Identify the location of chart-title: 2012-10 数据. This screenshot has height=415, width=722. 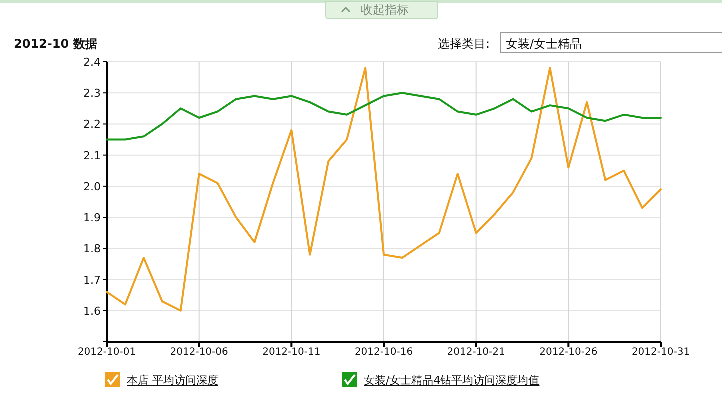
(56, 44).